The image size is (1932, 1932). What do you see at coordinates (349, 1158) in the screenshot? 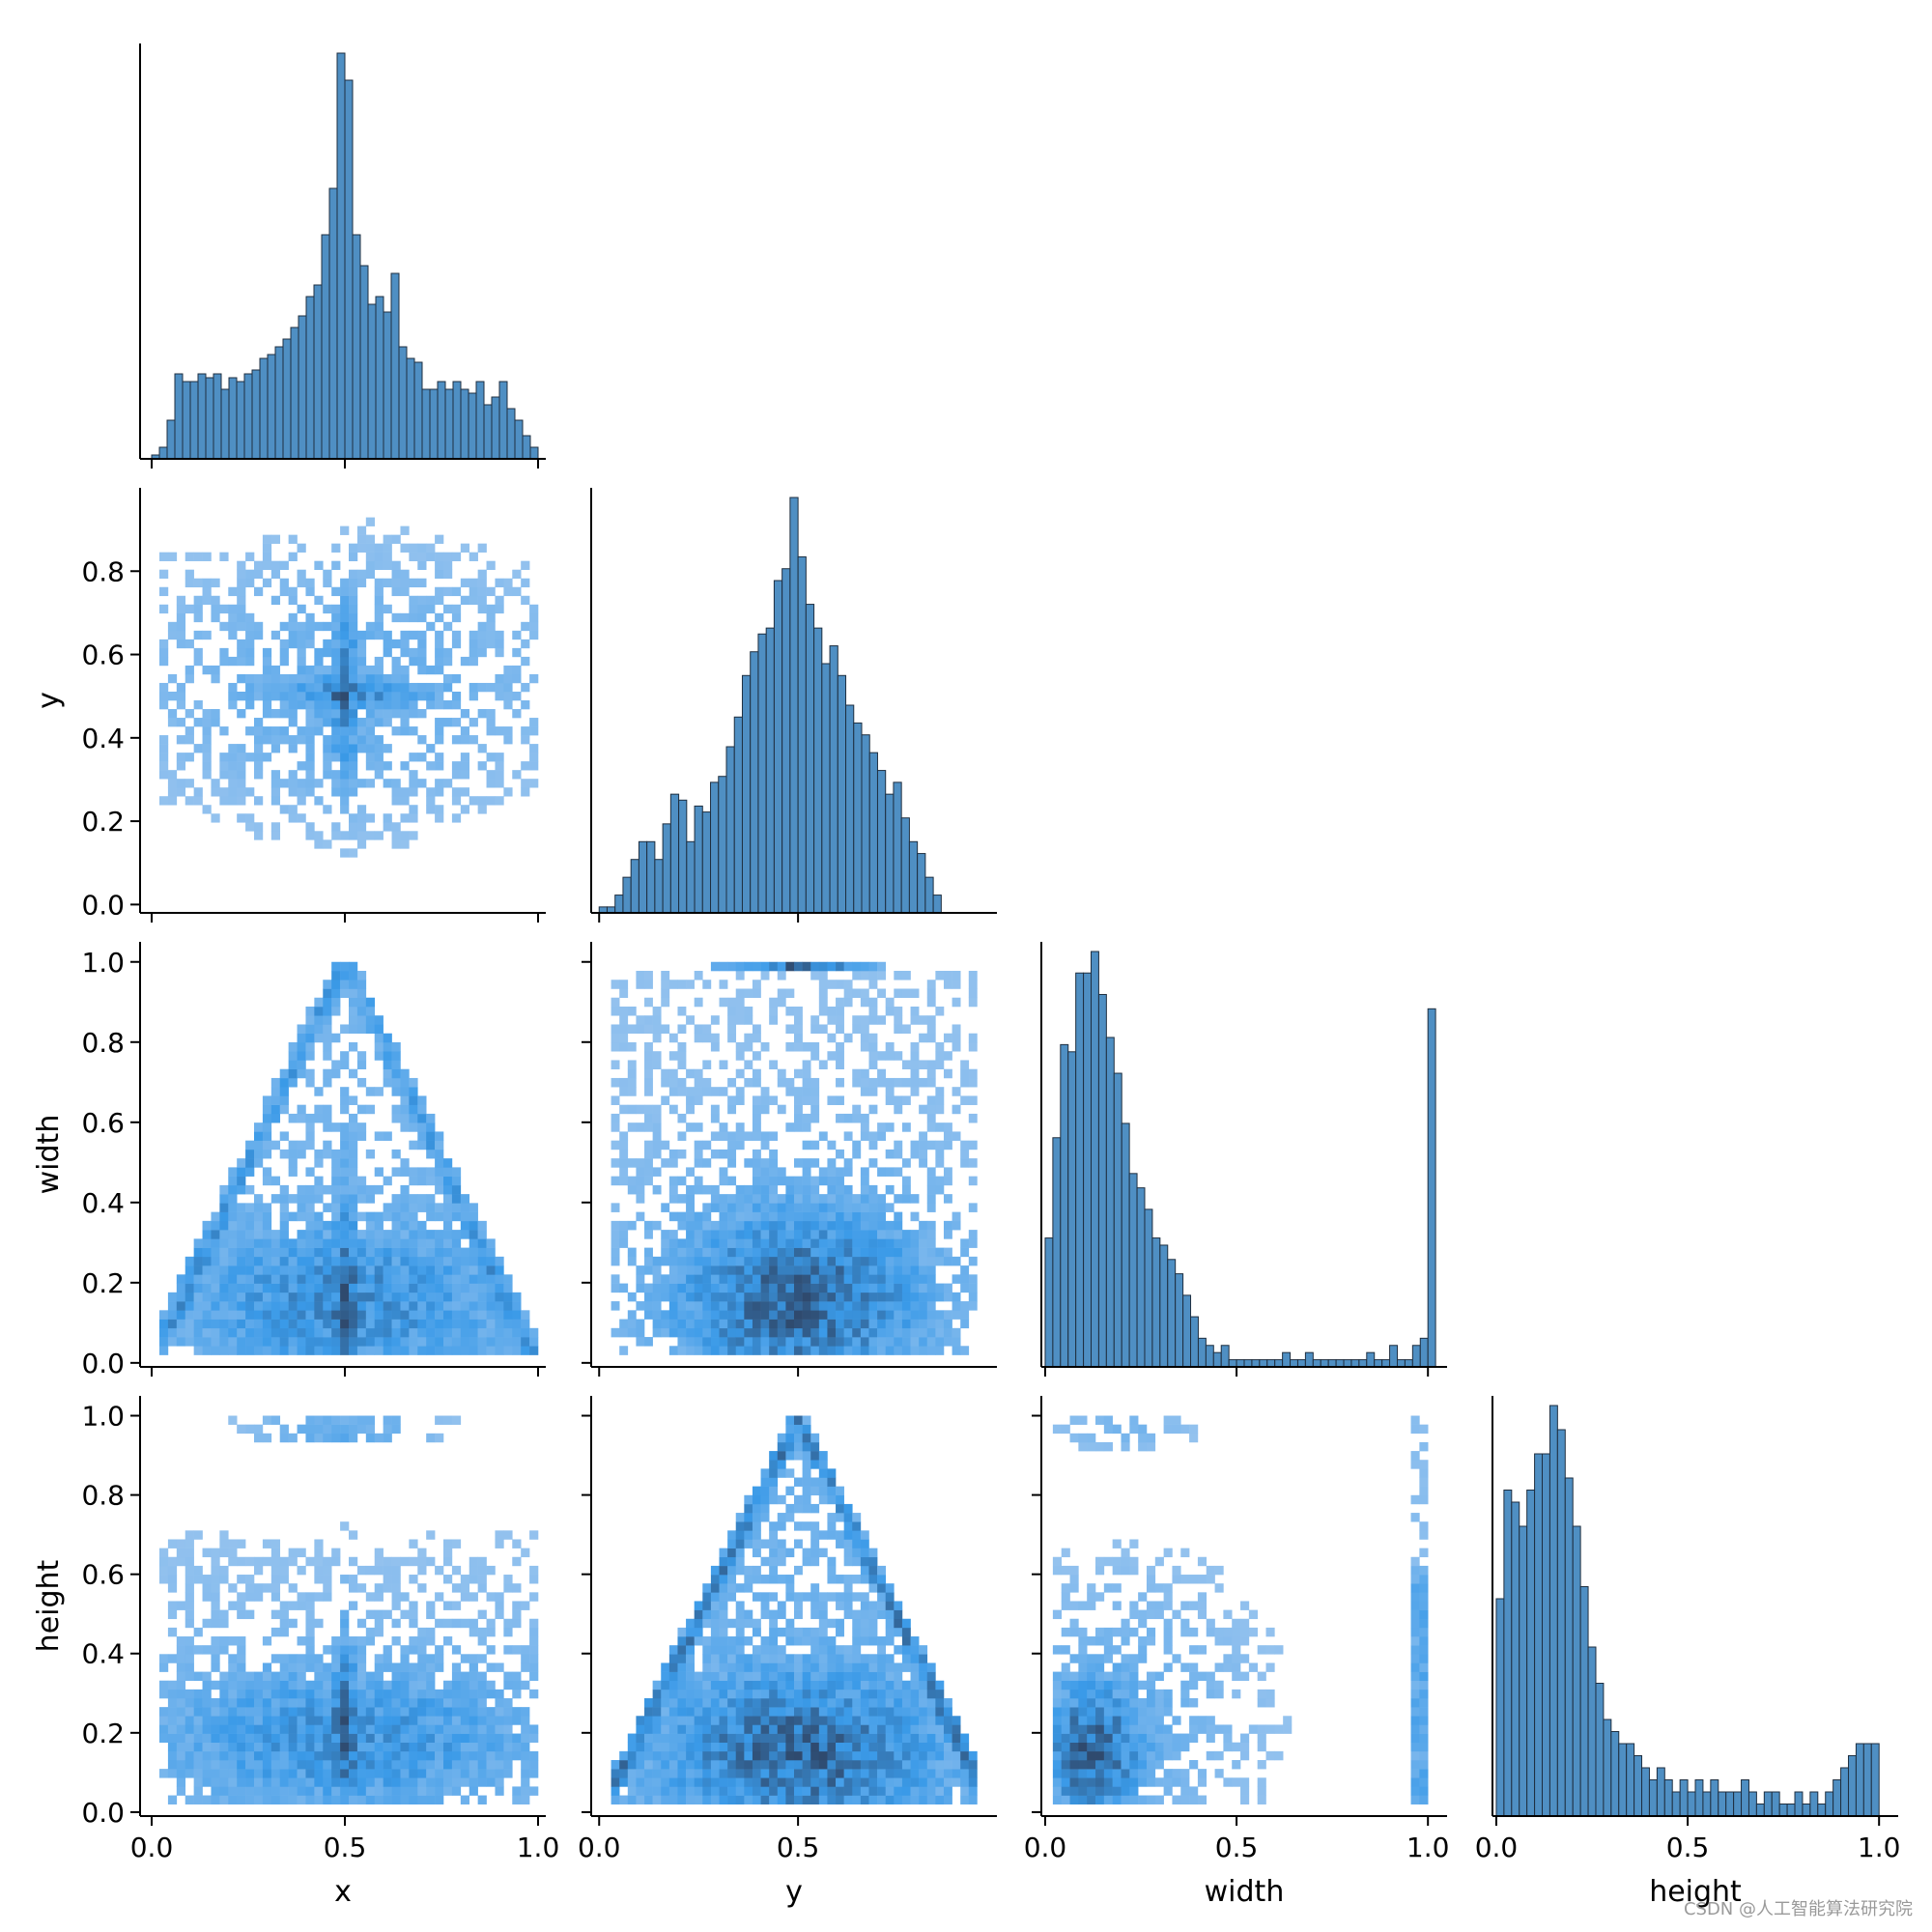
I see `heatmap-width_vs_x` at bounding box center [349, 1158].